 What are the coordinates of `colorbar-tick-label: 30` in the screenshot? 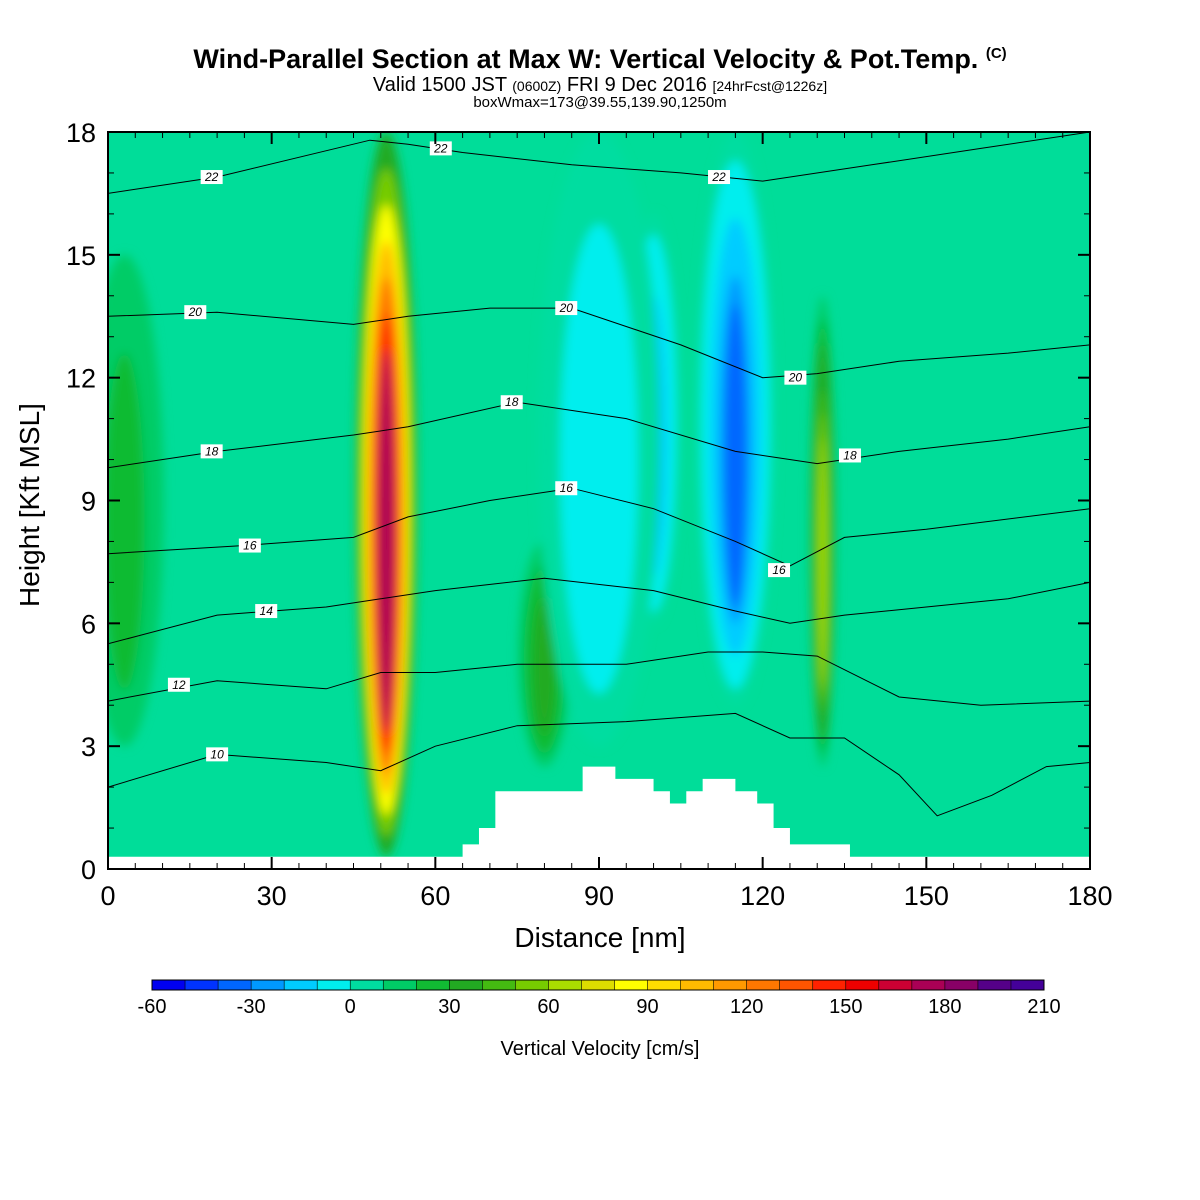 It's located at (449, 1007).